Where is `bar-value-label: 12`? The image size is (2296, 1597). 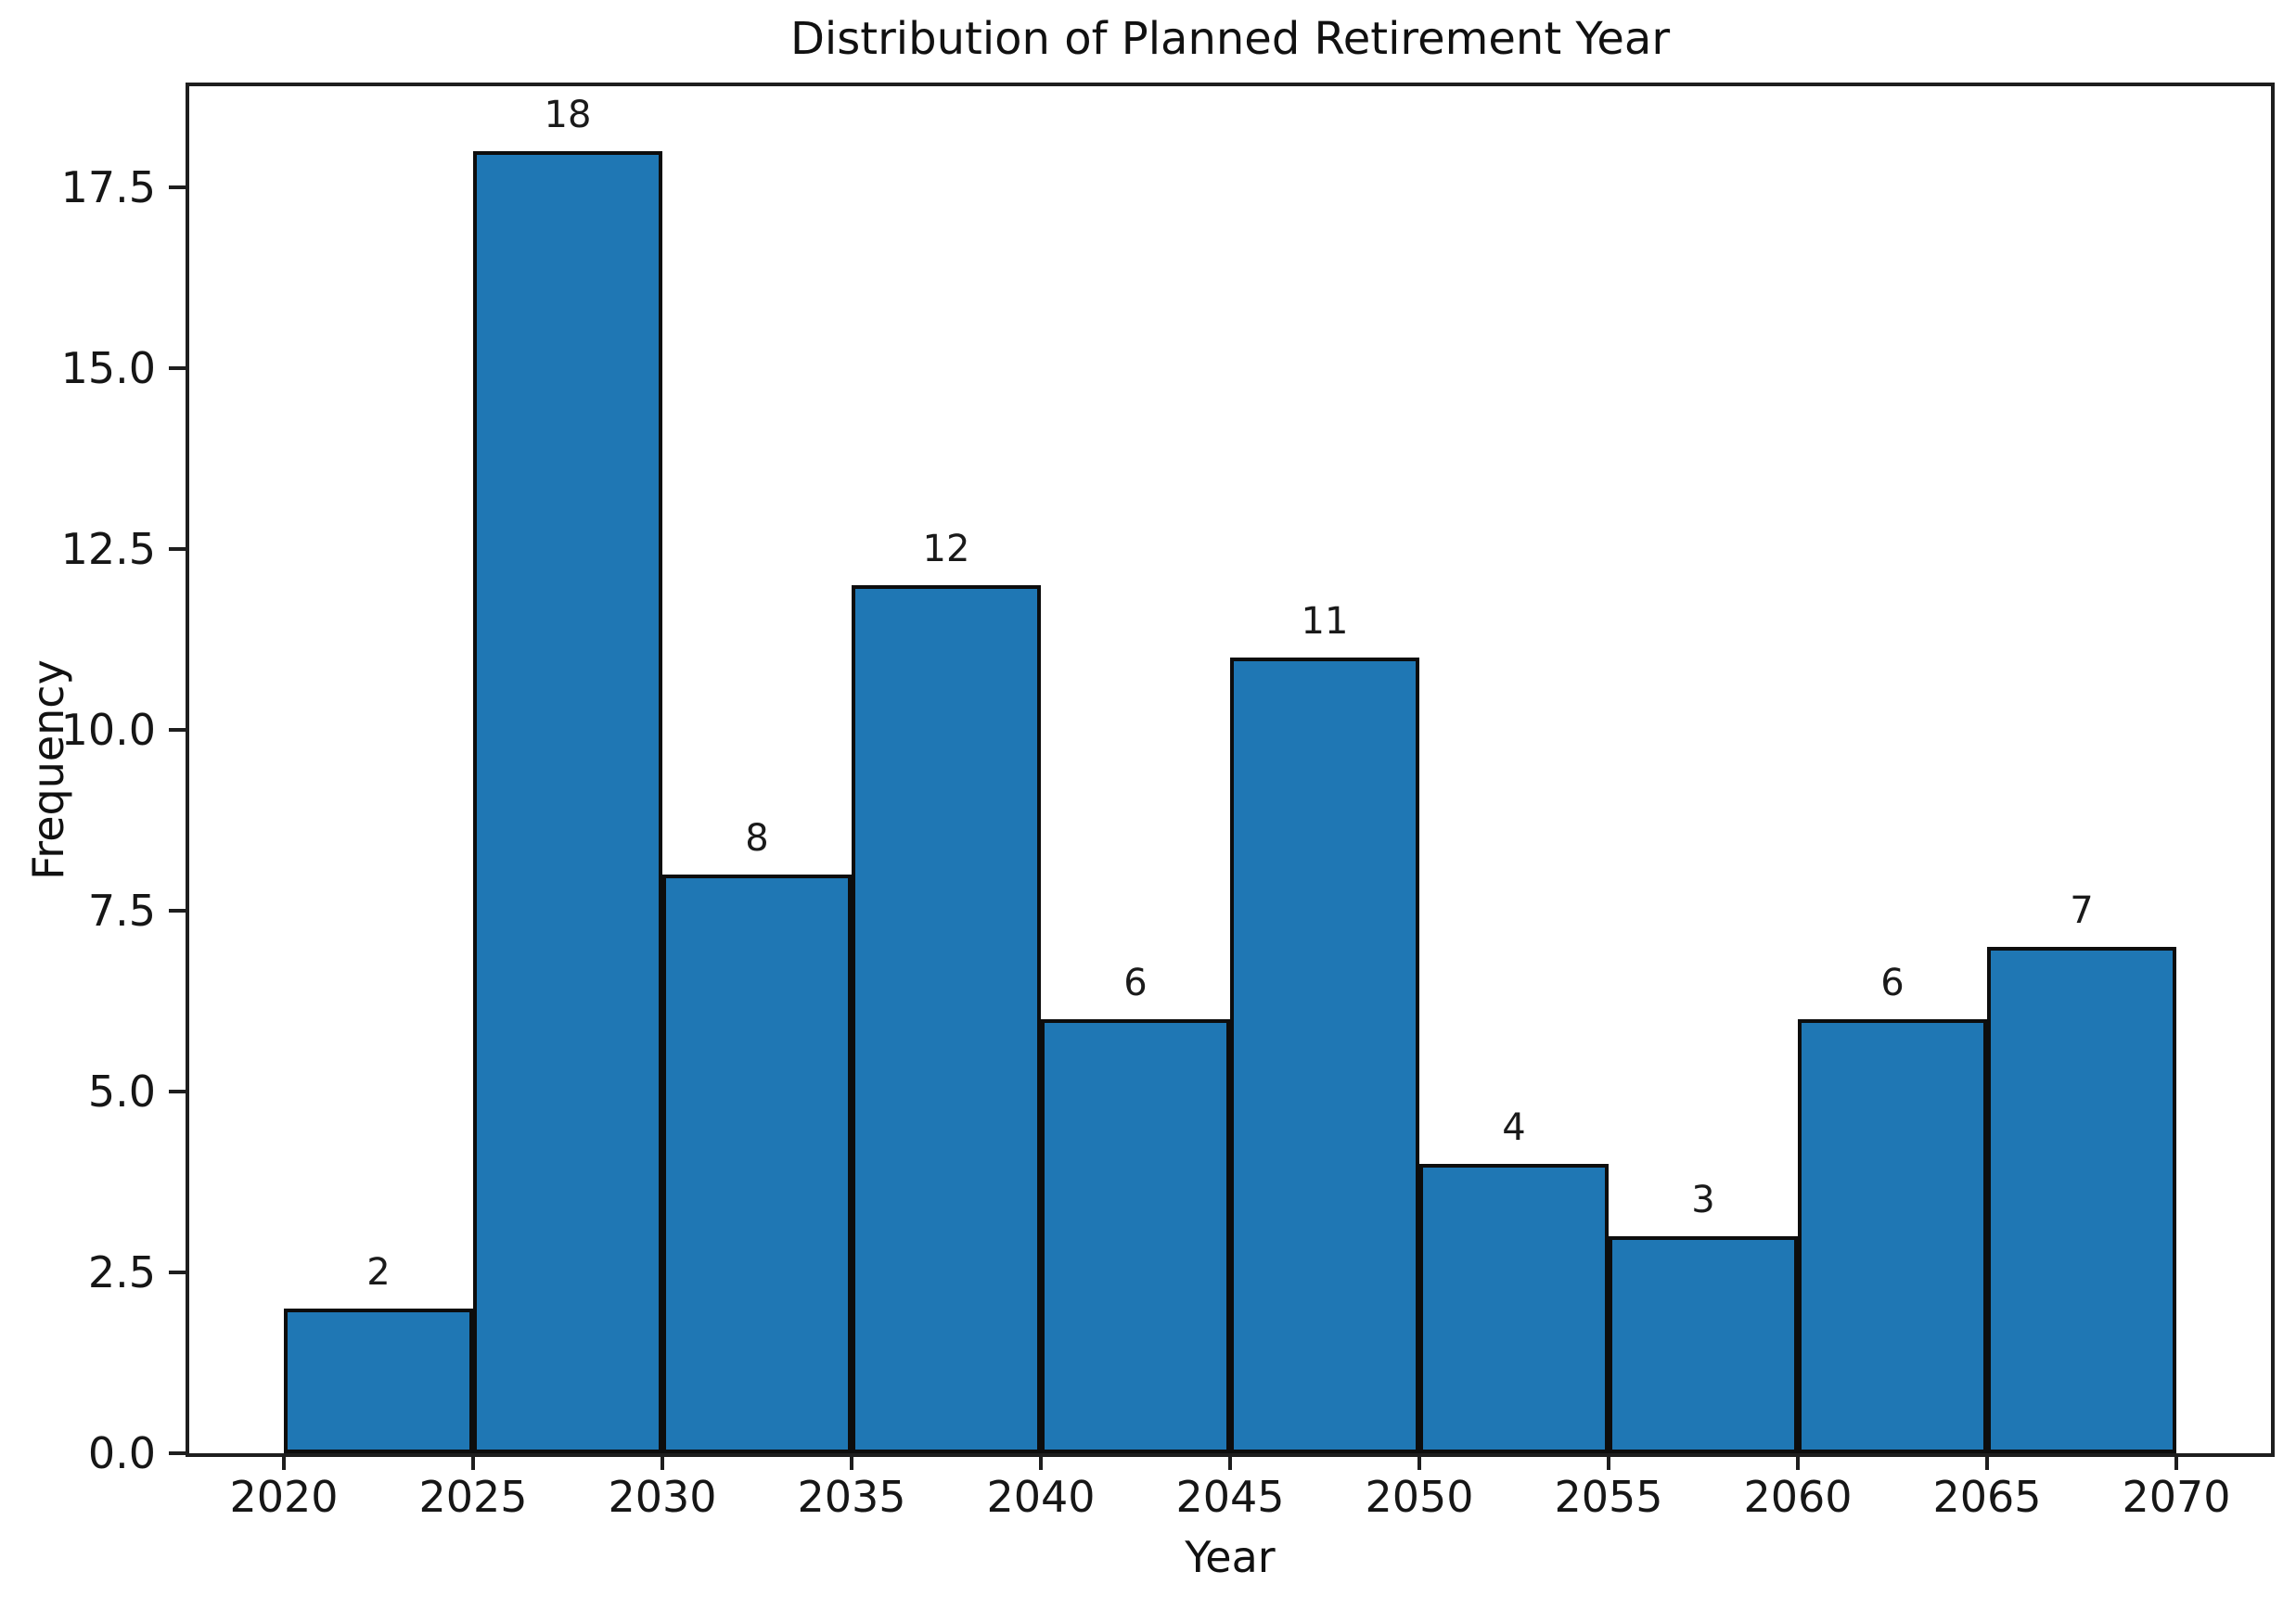
bar-value-label: 12 is located at coordinates (946, 549).